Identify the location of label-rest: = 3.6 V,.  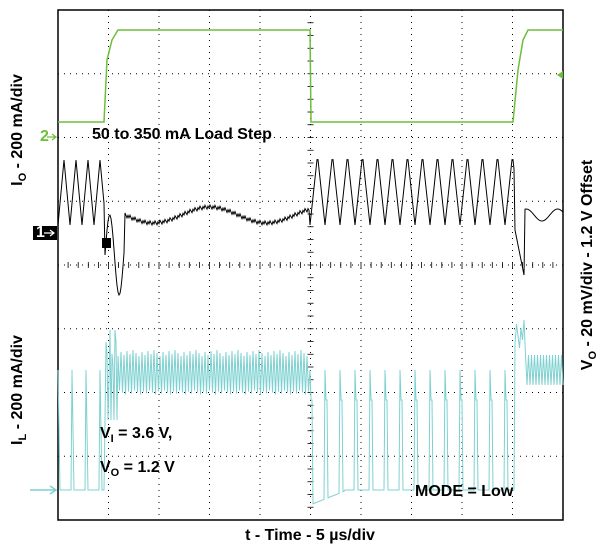
(143, 433).